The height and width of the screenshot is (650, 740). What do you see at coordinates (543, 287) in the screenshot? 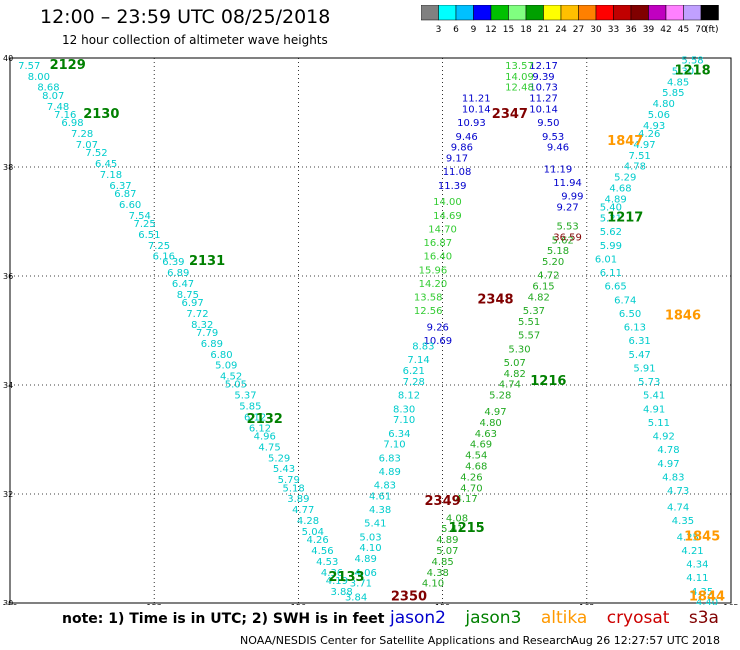
I see `wave-height-point: 6.15` at bounding box center [543, 287].